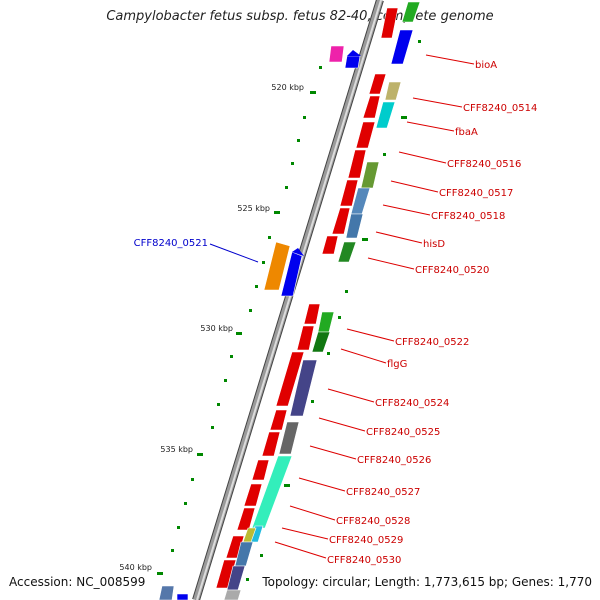  I want to click on gene-pair-top, so click(344, 57).